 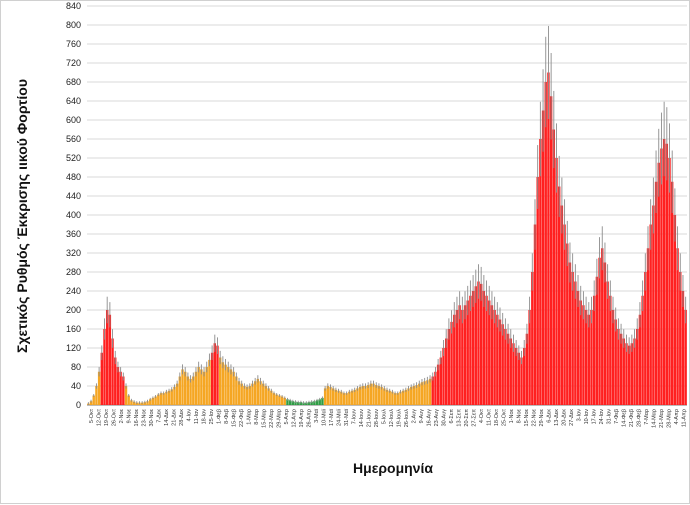 What do you see at coordinates (399, 418) in the screenshot?
I see `x-tick-label: 19-Ιουλ` at bounding box center [399, 418].